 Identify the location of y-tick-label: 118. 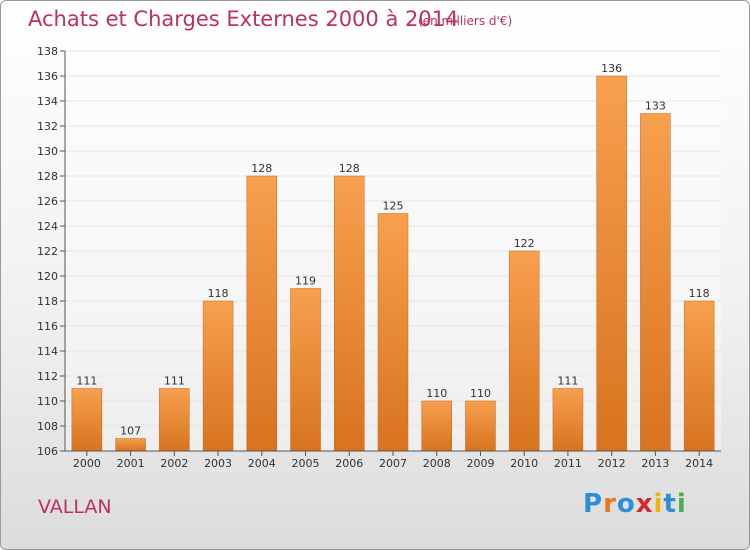
(47, 301).